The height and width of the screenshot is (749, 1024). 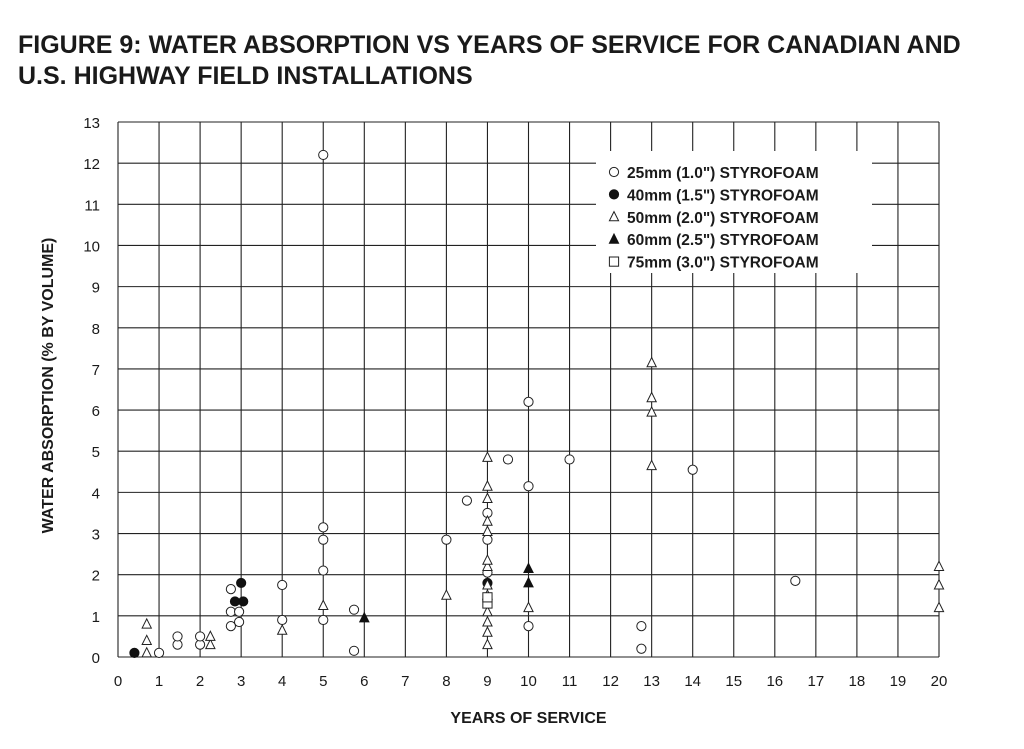 What do you see at coordinates (857, 681) in the screenshot?
I see `x-tick-label: 18` at bounding box center [857, 681].